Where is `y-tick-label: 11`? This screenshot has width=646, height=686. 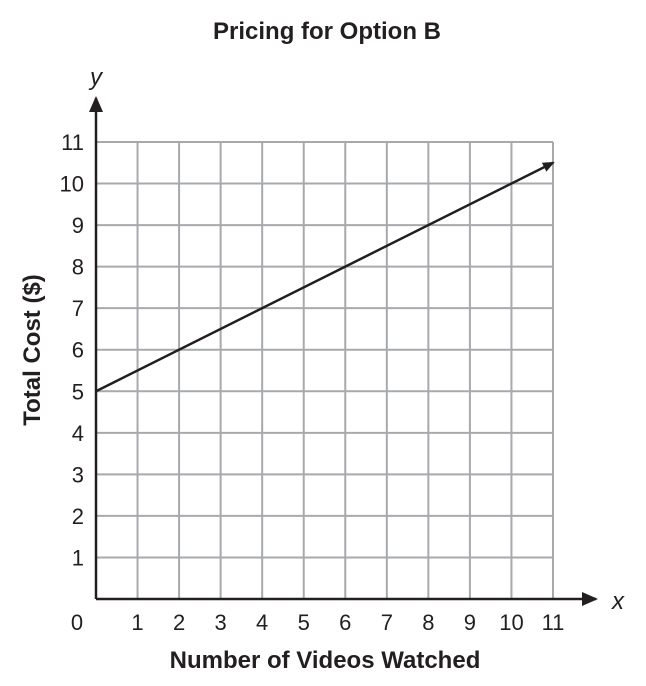
y-tick-label: 11 is located at coordinates (72, 142).